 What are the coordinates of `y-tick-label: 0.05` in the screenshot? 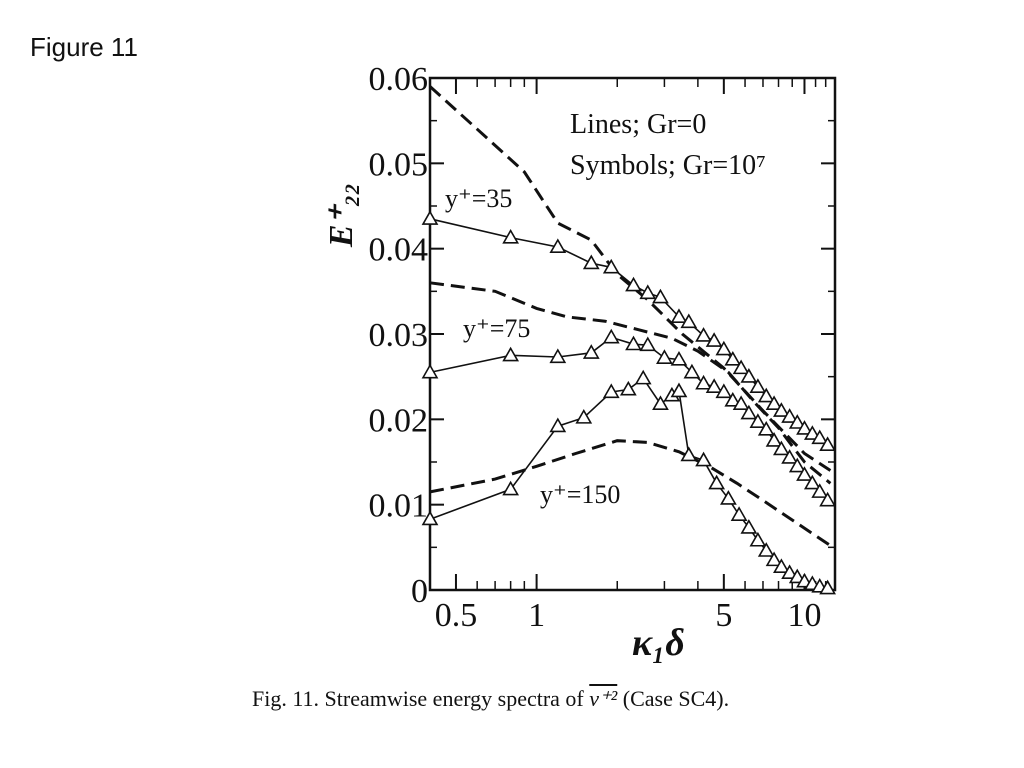 It's located at (399, 164).